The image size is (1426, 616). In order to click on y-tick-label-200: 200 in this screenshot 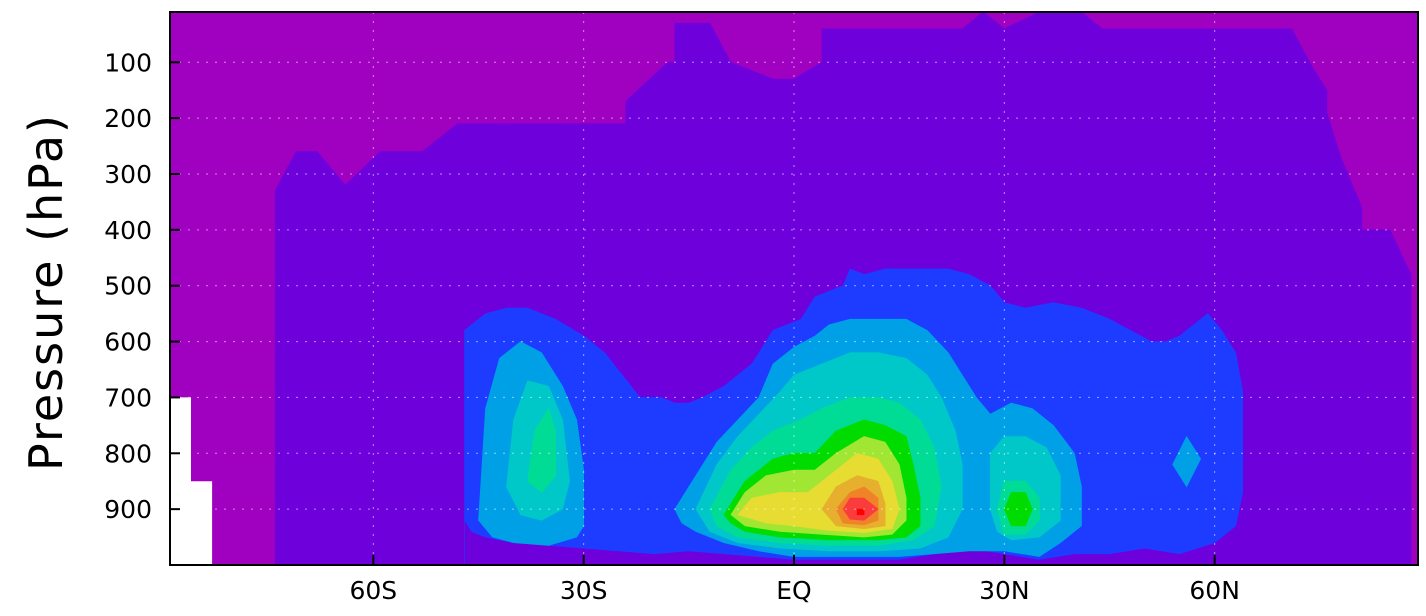, I will do `click(128, 118)`.